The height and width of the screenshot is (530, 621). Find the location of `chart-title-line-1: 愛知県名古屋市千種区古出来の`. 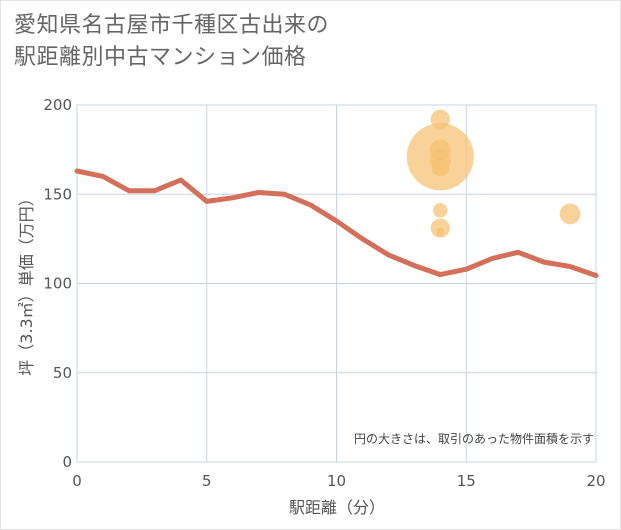

chart-title-line-1: 愛知県名古屋市千種区古出来の is located at coordinates (172, 25).